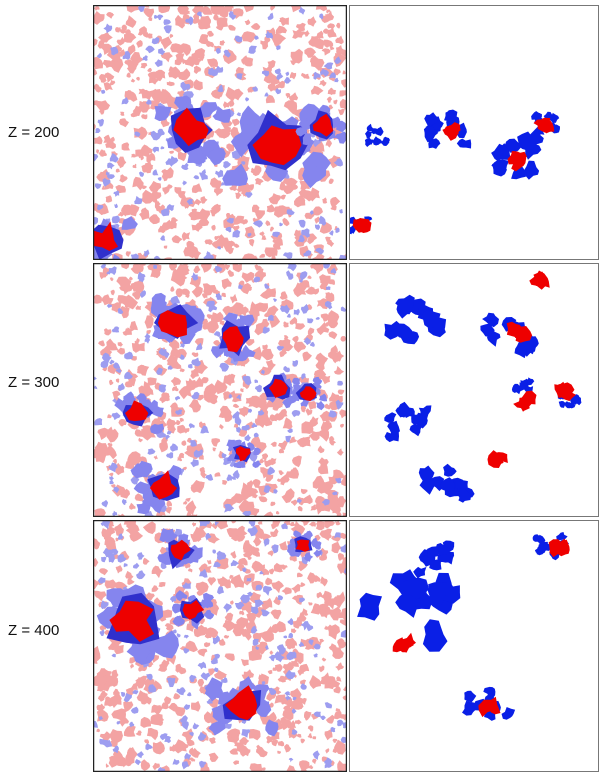 This screenshot has height=772, width=599. What do you see at coordinates (220, 390) in the screenshot?
I see `panel-border` at bounding box center [220, 390].